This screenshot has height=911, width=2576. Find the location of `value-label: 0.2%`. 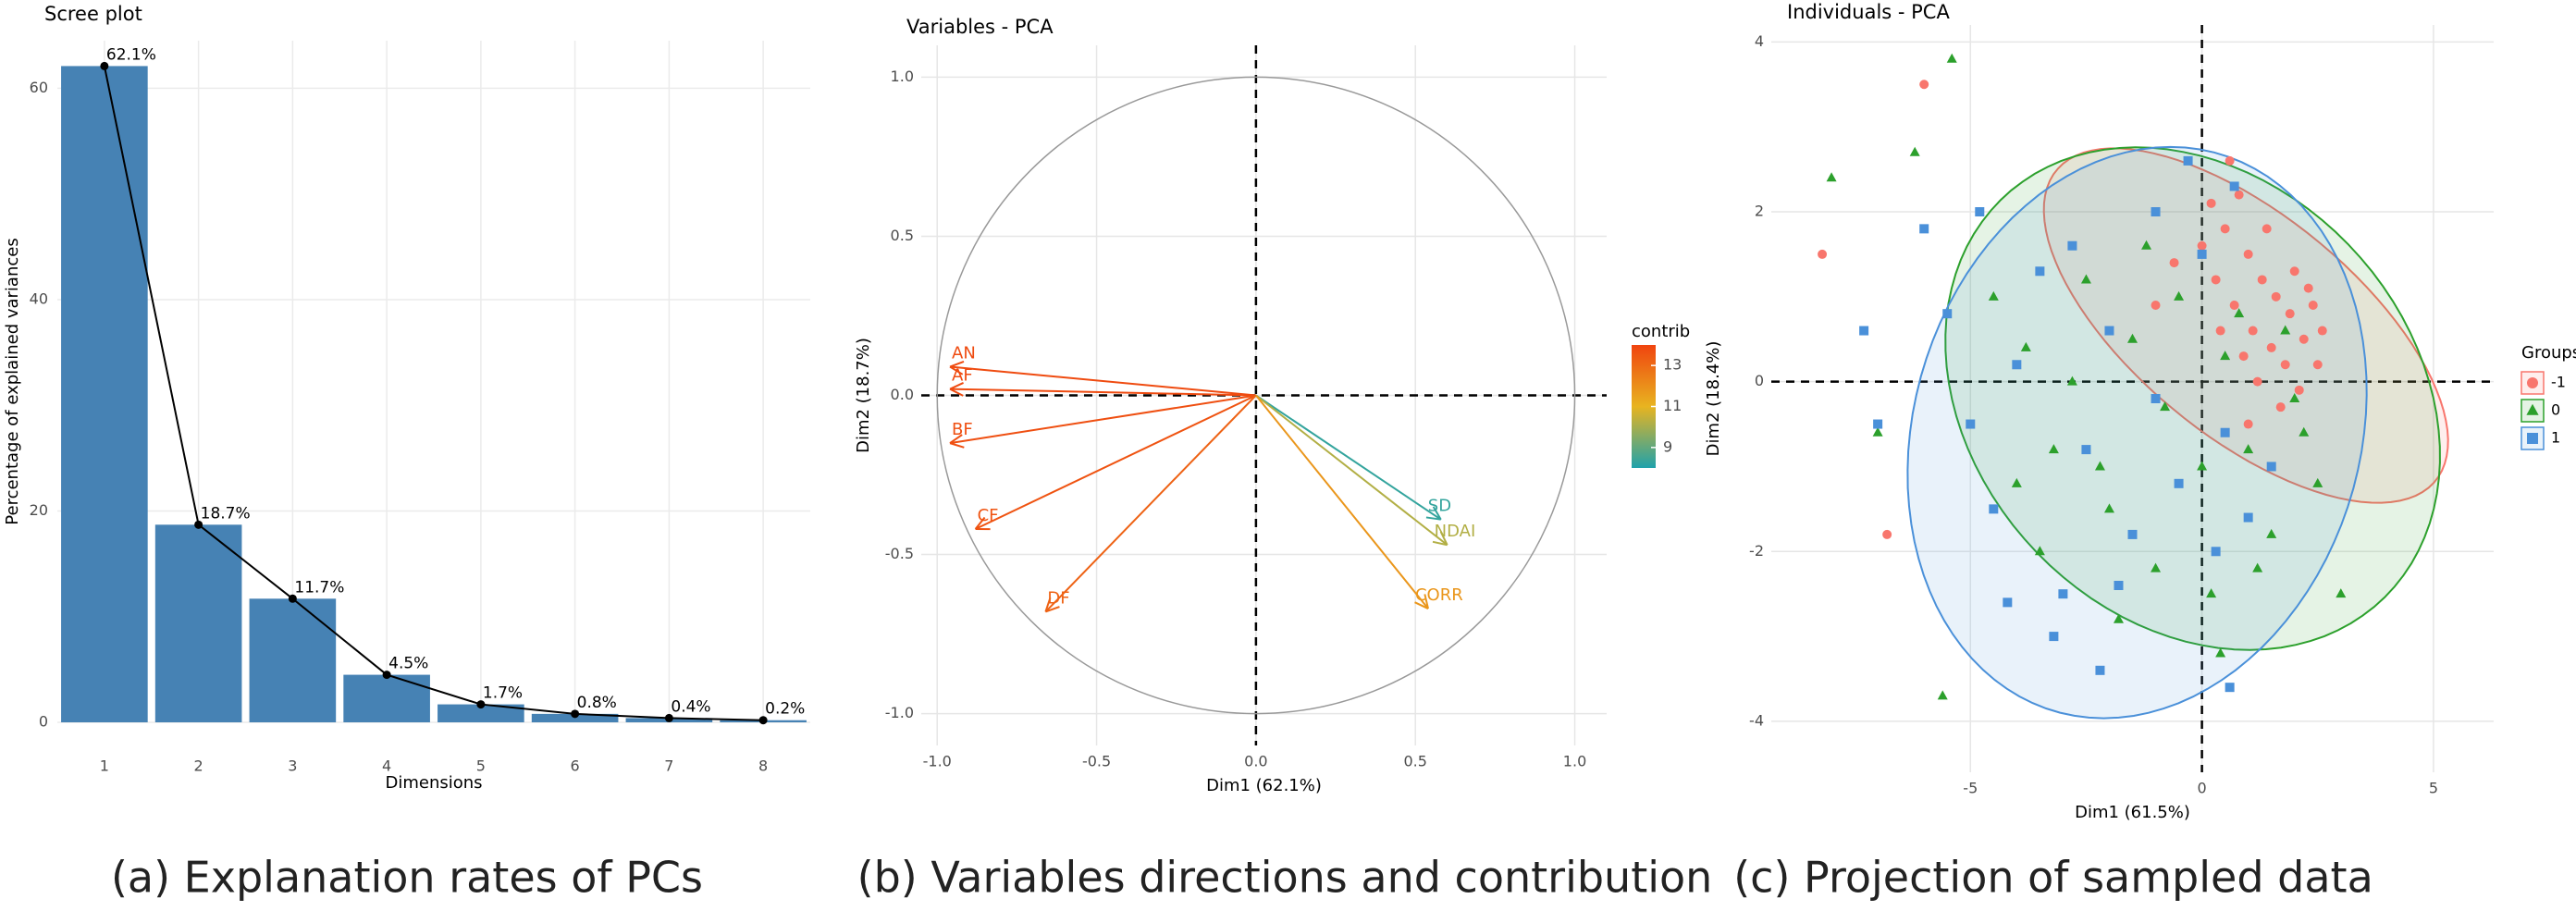

value-label: 0.2% is located at coordinates (785, 709).